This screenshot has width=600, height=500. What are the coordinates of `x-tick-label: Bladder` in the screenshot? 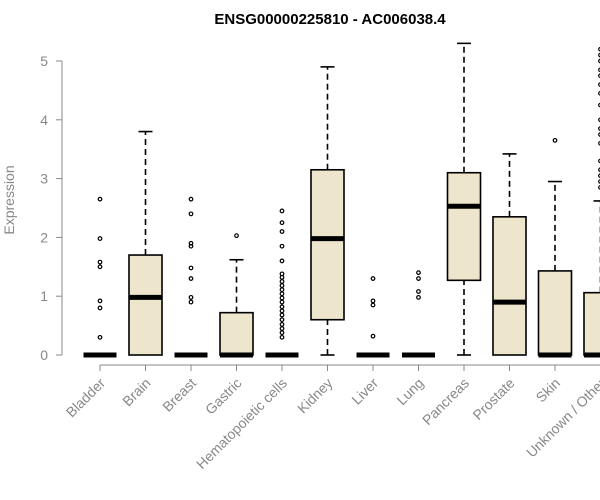 It's located at (86, 398).